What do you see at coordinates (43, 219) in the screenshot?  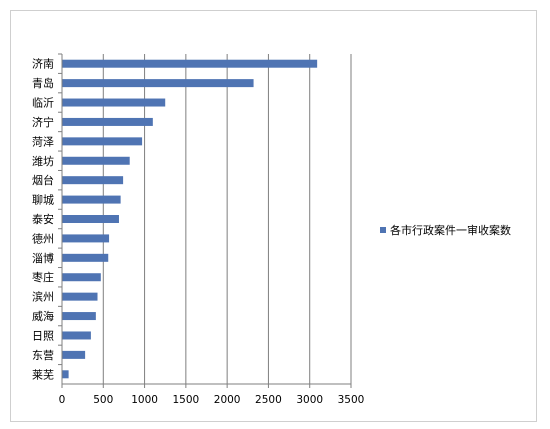 I see `category-label: 泰安` at bounding box center [43, 219].